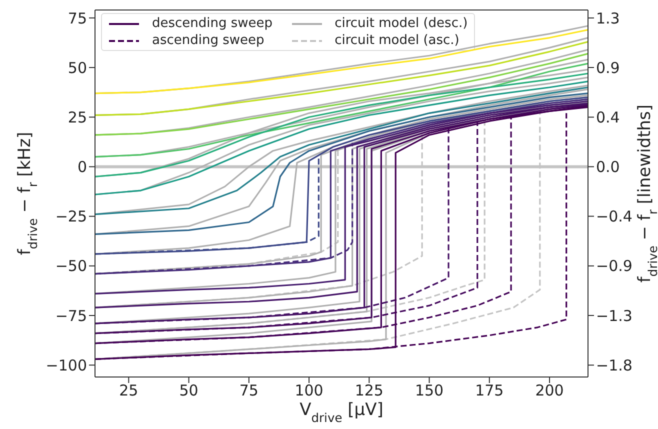 This screenshot has height=429, width=658. Describe the element at coordinates (71, 315) in the screenshot. I see `y-tick-label: −75` at that location.